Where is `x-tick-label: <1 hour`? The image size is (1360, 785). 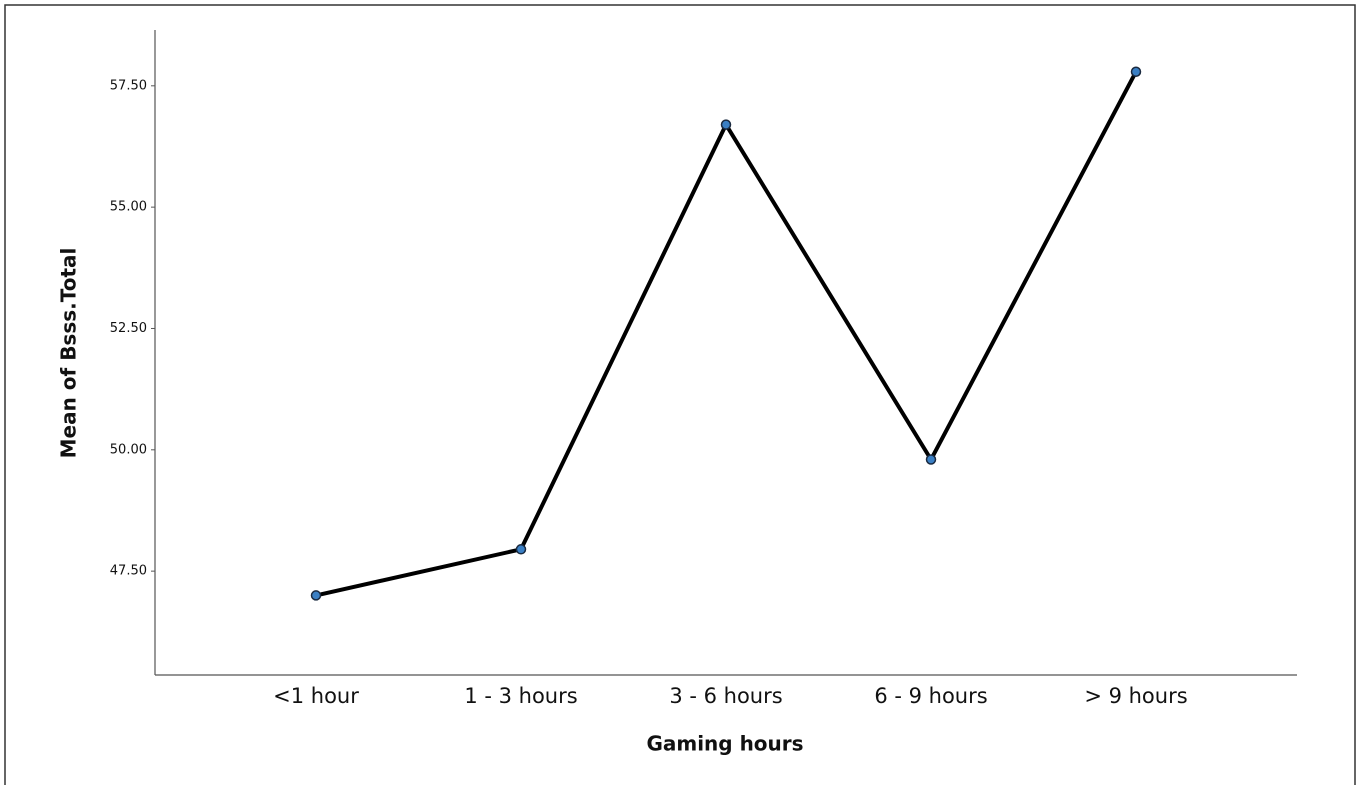
x-tick-label: <1 hour is located at coordinates (316, 696).